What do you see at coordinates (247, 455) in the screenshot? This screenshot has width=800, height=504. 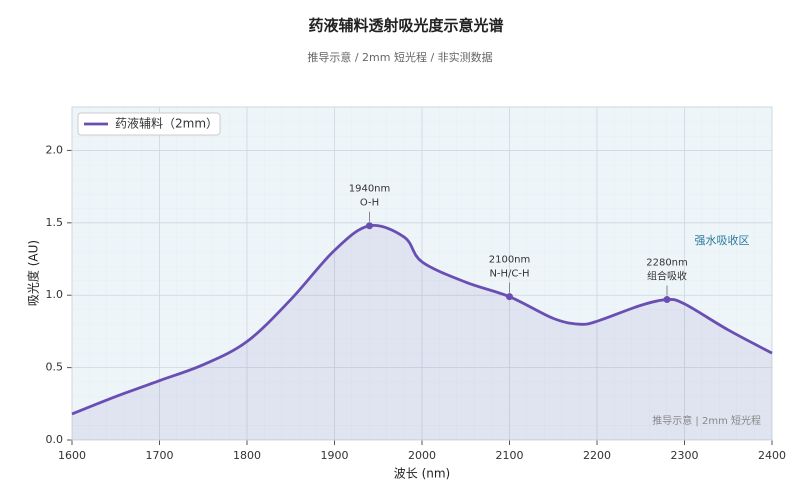 I see `x-tick-label: 1800` at bounding box center [247, 455].